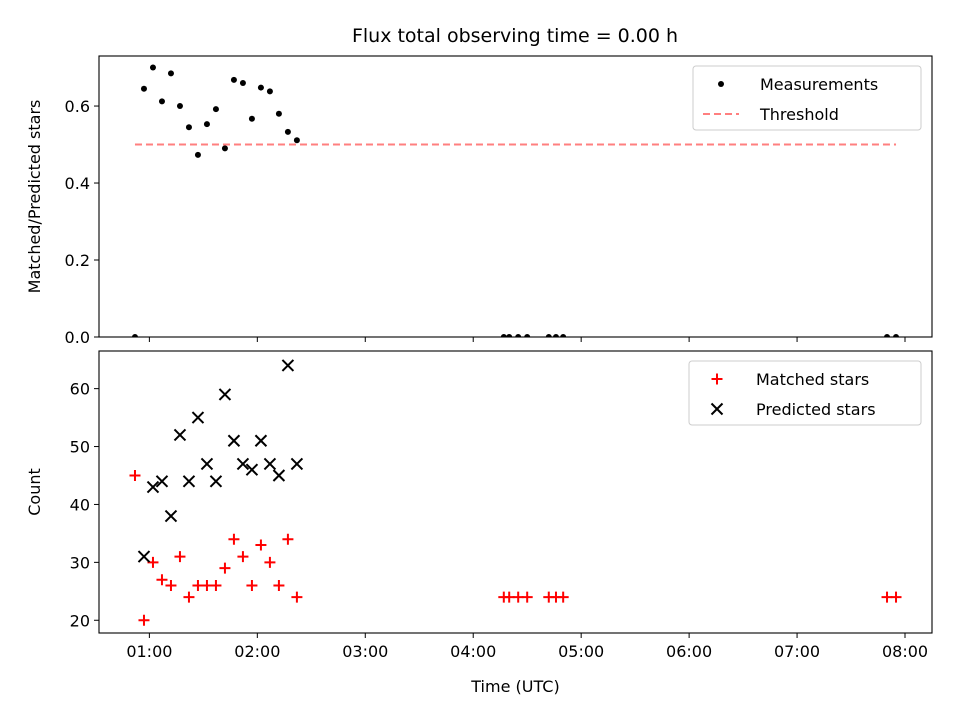 Image resolution: width=960 pixels, height=720 pixels. I want to click on legend-label: Predicted stars, so click(816, 409).